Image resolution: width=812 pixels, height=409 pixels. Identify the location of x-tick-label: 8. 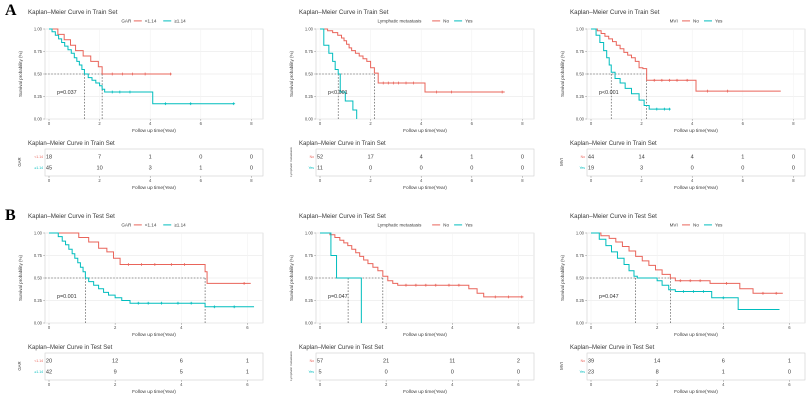
(793, 180).